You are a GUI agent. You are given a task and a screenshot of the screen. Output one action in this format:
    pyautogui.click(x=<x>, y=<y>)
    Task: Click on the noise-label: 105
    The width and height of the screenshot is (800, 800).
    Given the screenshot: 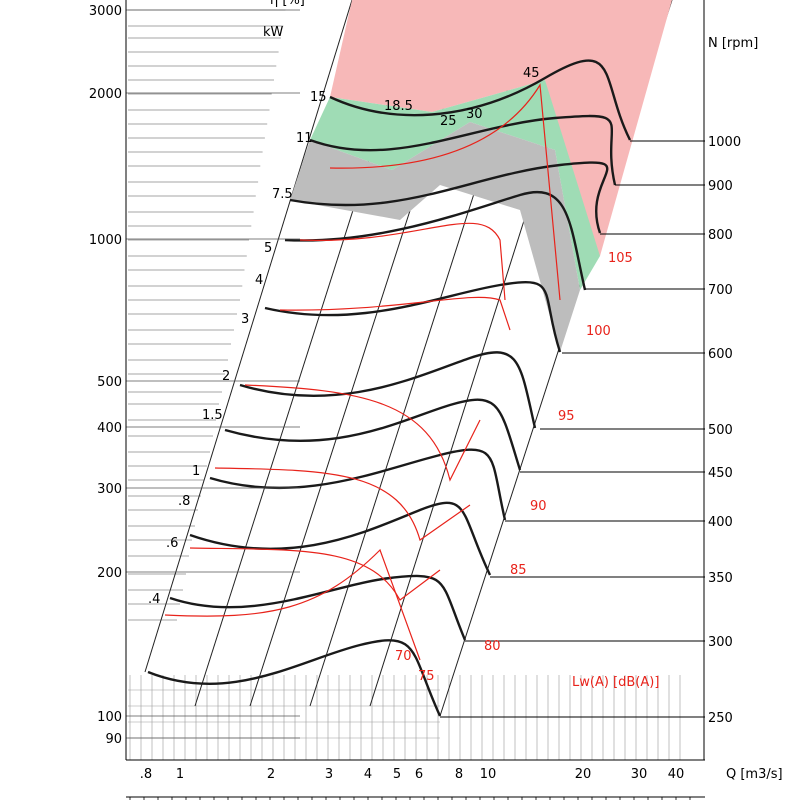 What is the action you would take?
    pyautogui.click(x=620, y=258)
    